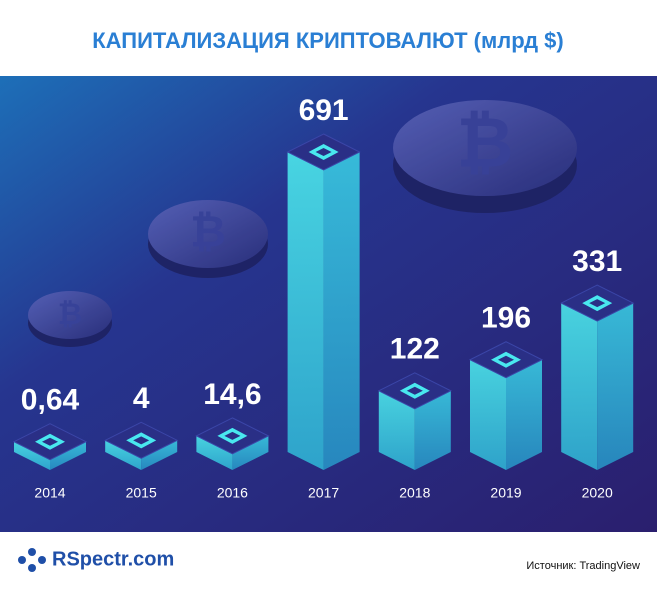  I want to click on x-tick-label: 2019, so click(505, 493).